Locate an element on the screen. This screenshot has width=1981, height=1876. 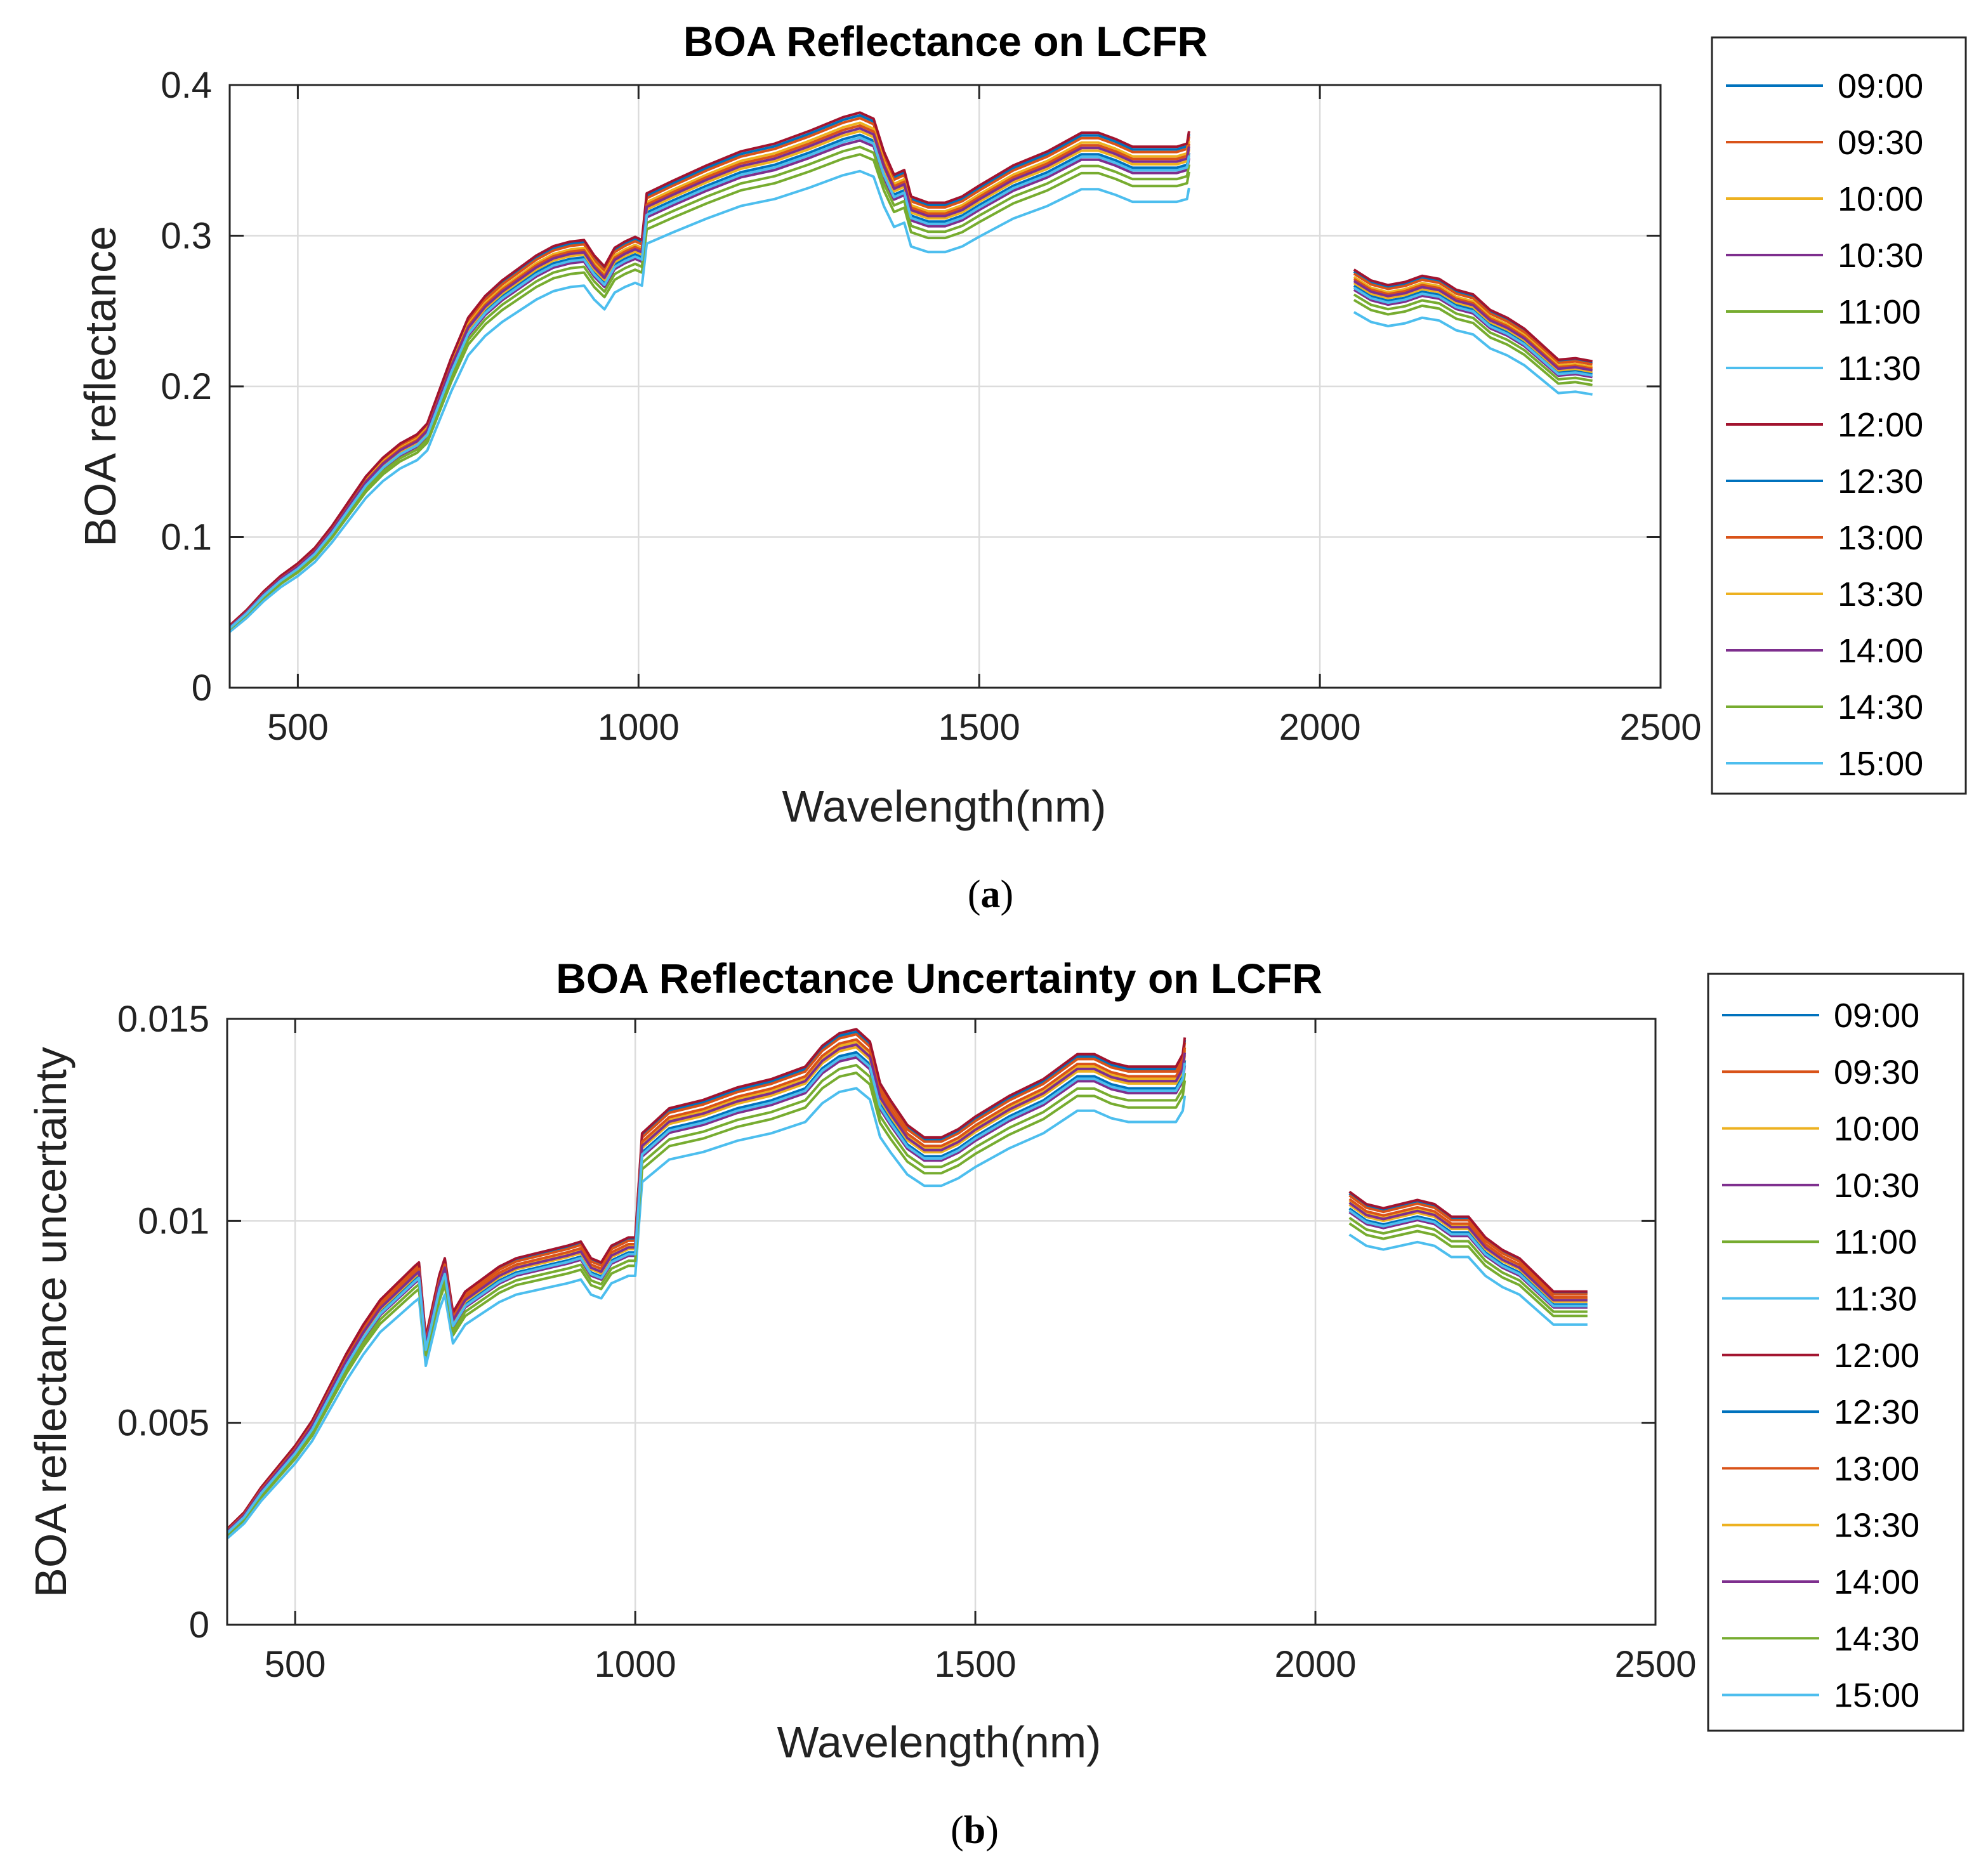
panel-a-title: BOA Reflectance on LCFR is located at coordinates (946, 41).